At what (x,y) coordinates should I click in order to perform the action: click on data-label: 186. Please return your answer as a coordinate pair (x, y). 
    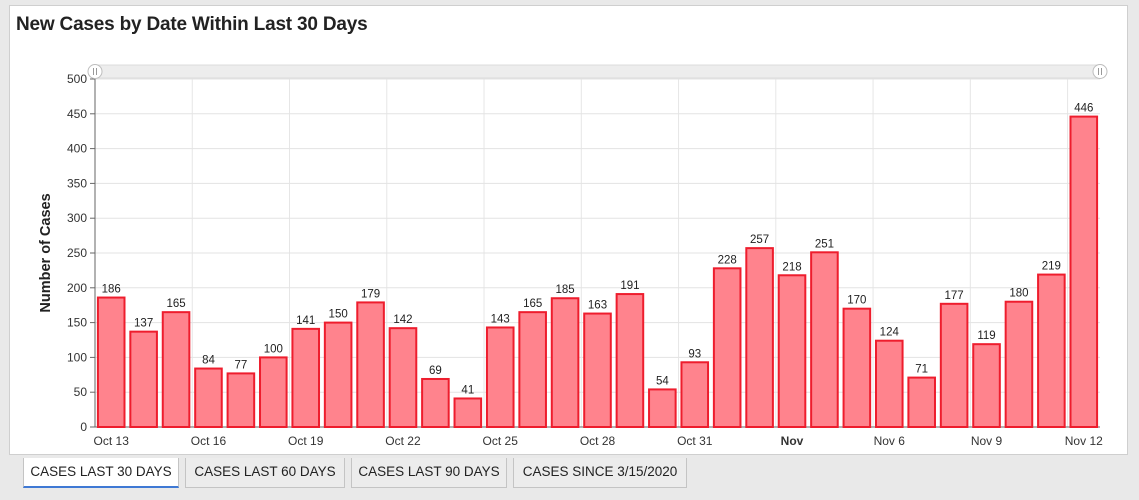
    Looking at the image, I should click on (111, 290).